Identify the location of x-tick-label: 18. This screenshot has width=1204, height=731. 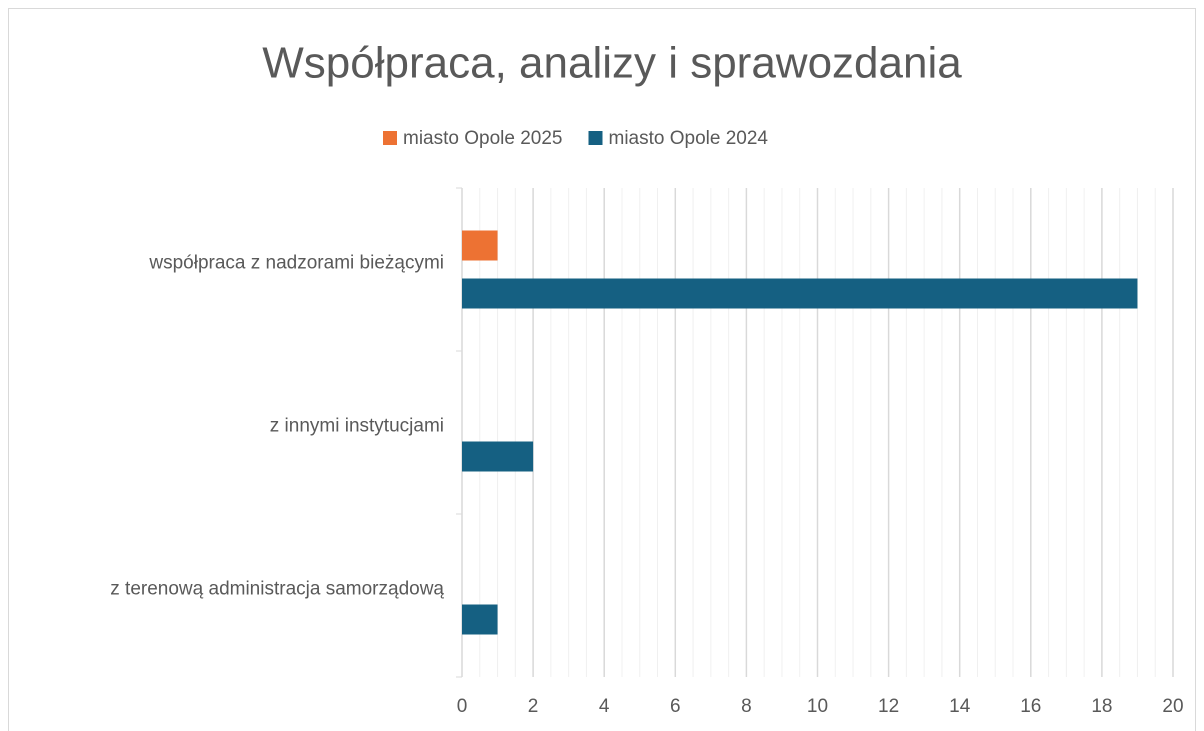
(1101, 706).